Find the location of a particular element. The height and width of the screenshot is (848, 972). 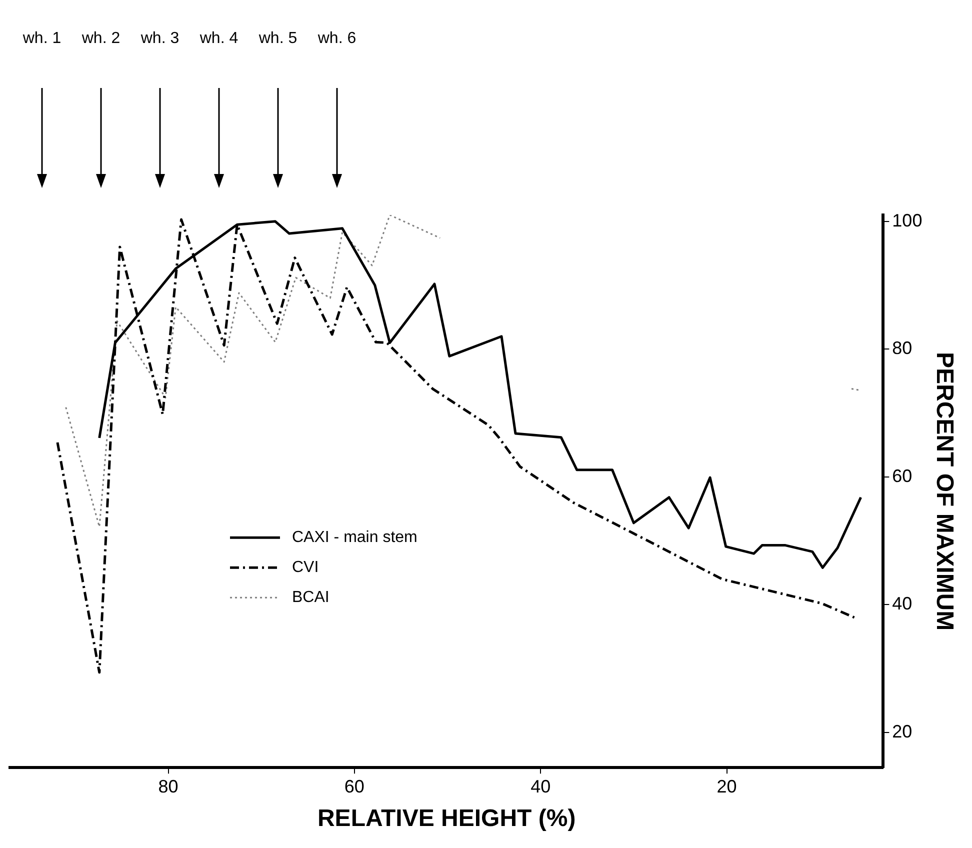

text: wh. 6 is located at coordinates (337, 39).